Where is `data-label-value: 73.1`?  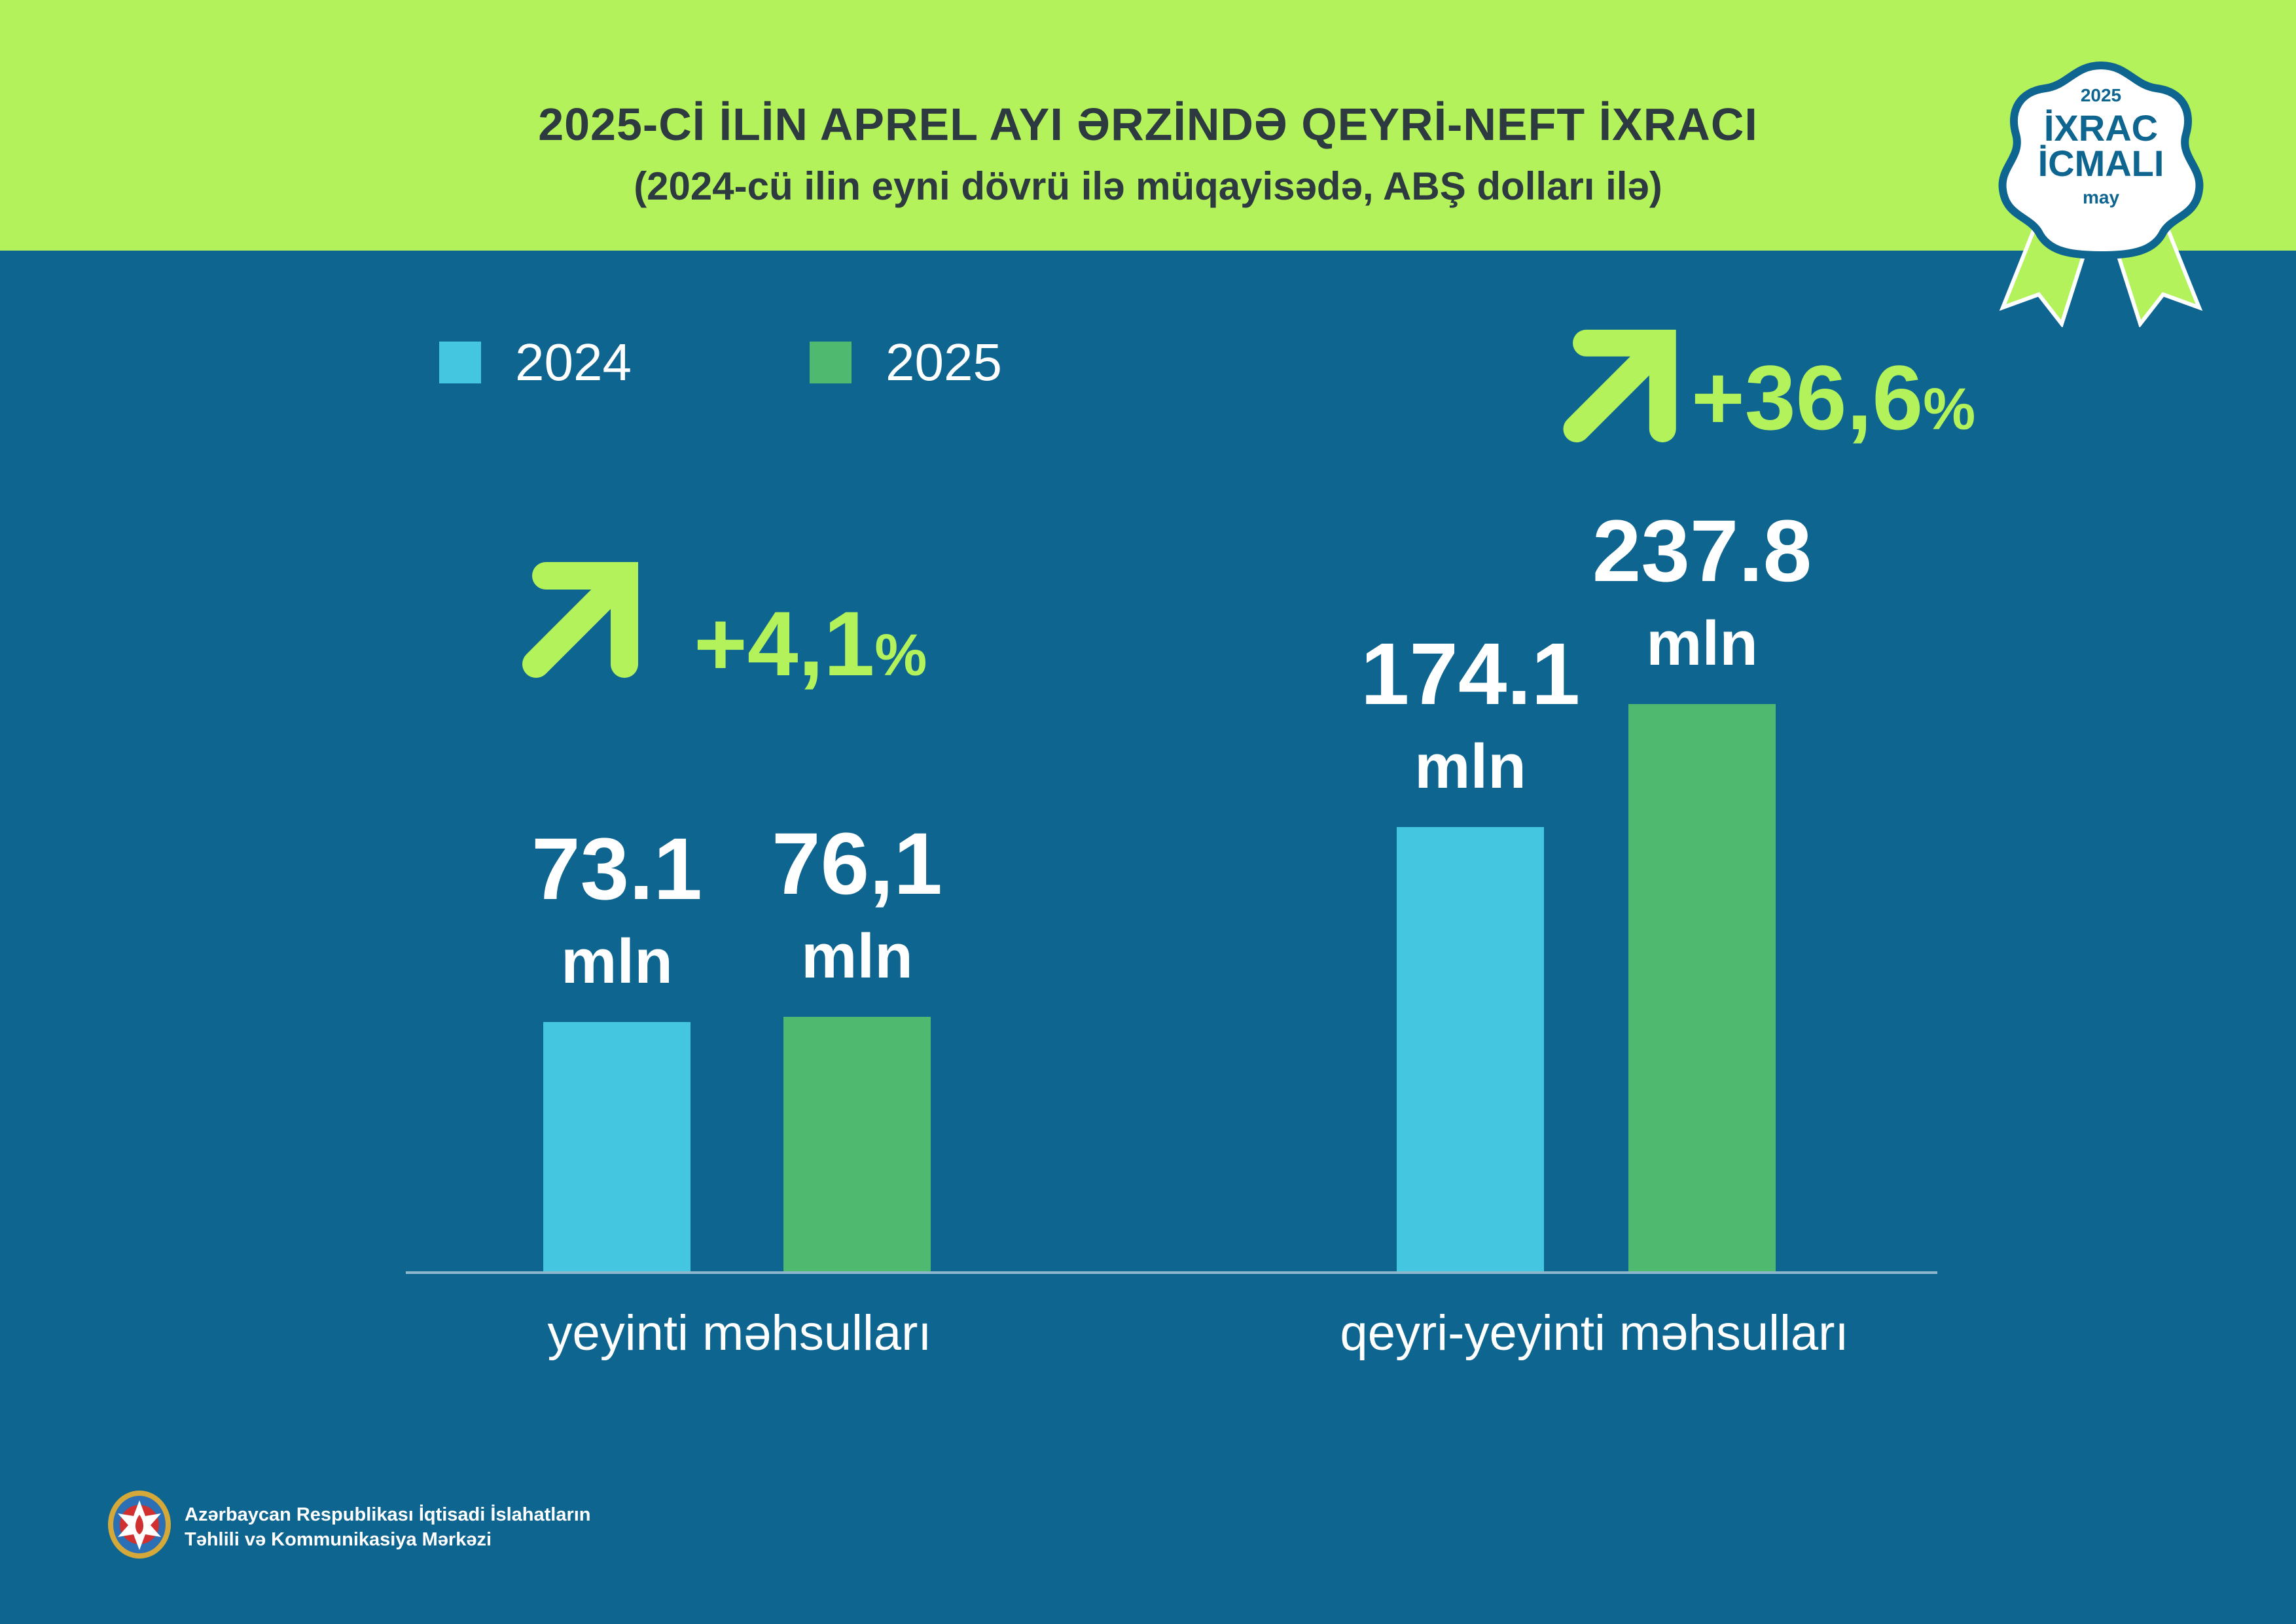 data-label-value: 73.1 is located at coordinates (616, 870).